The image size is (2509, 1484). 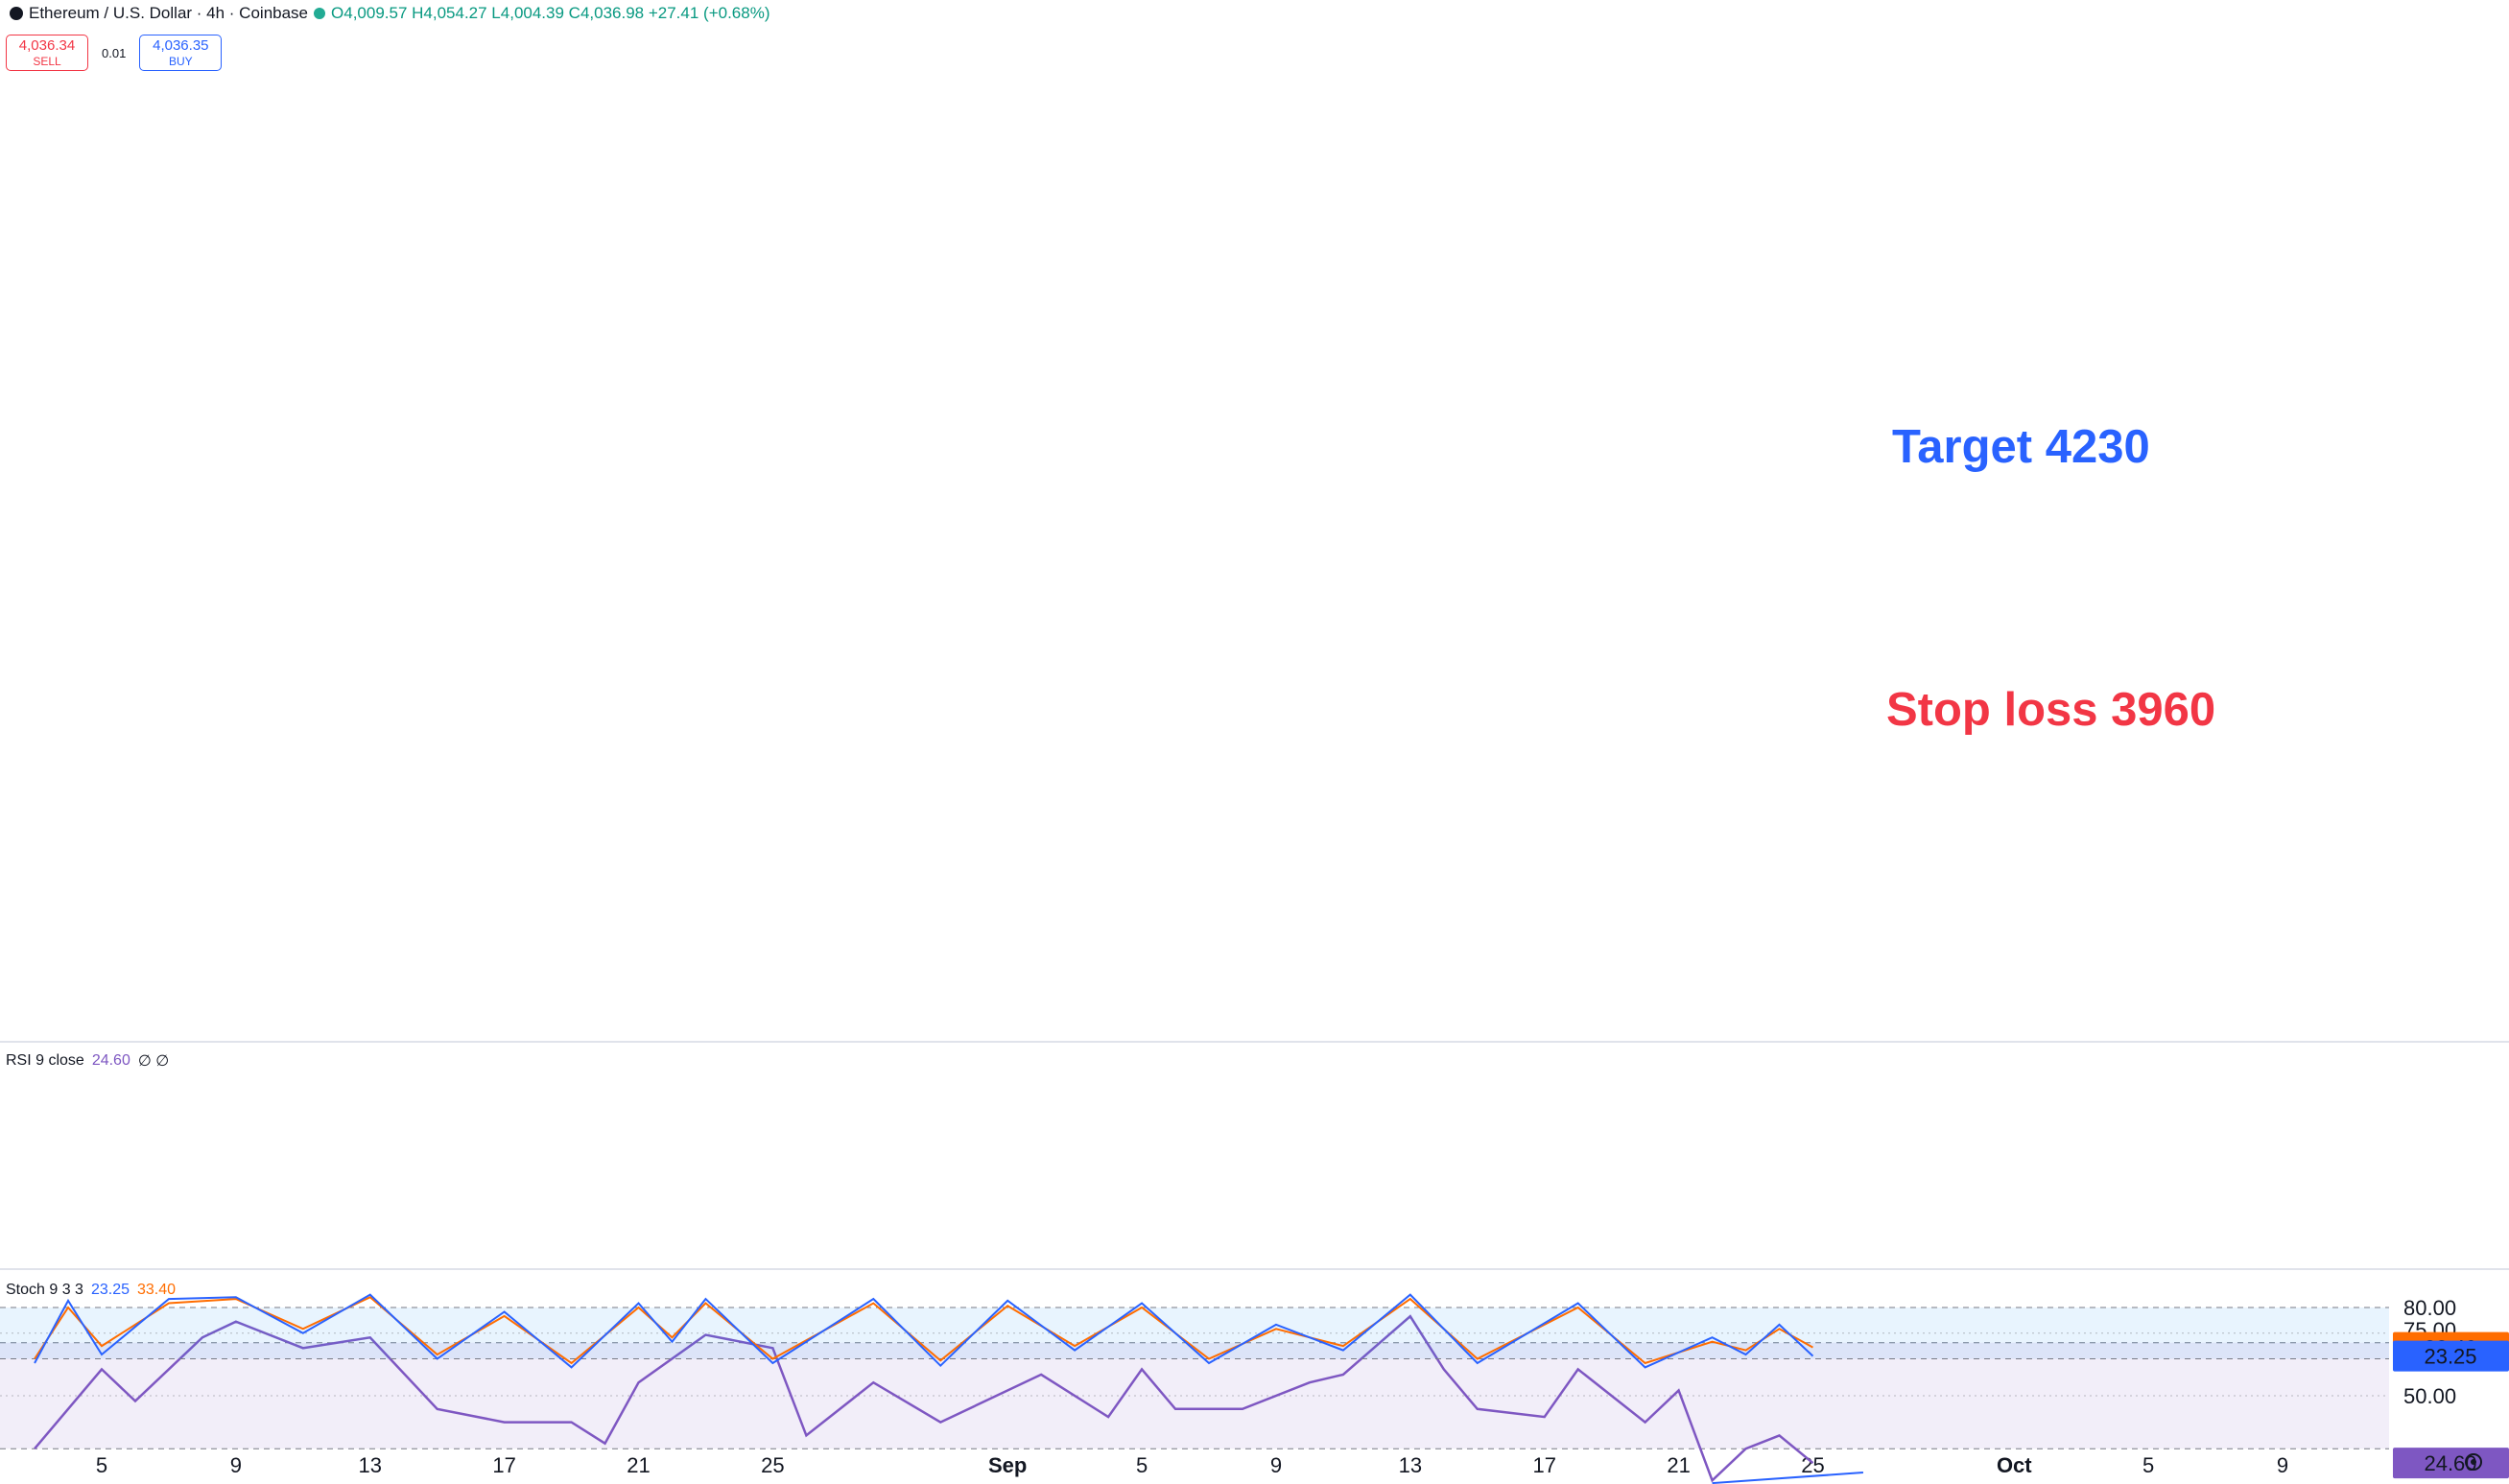 I want to click on rsi-value: 24.60, so click(x=110, y=1060).